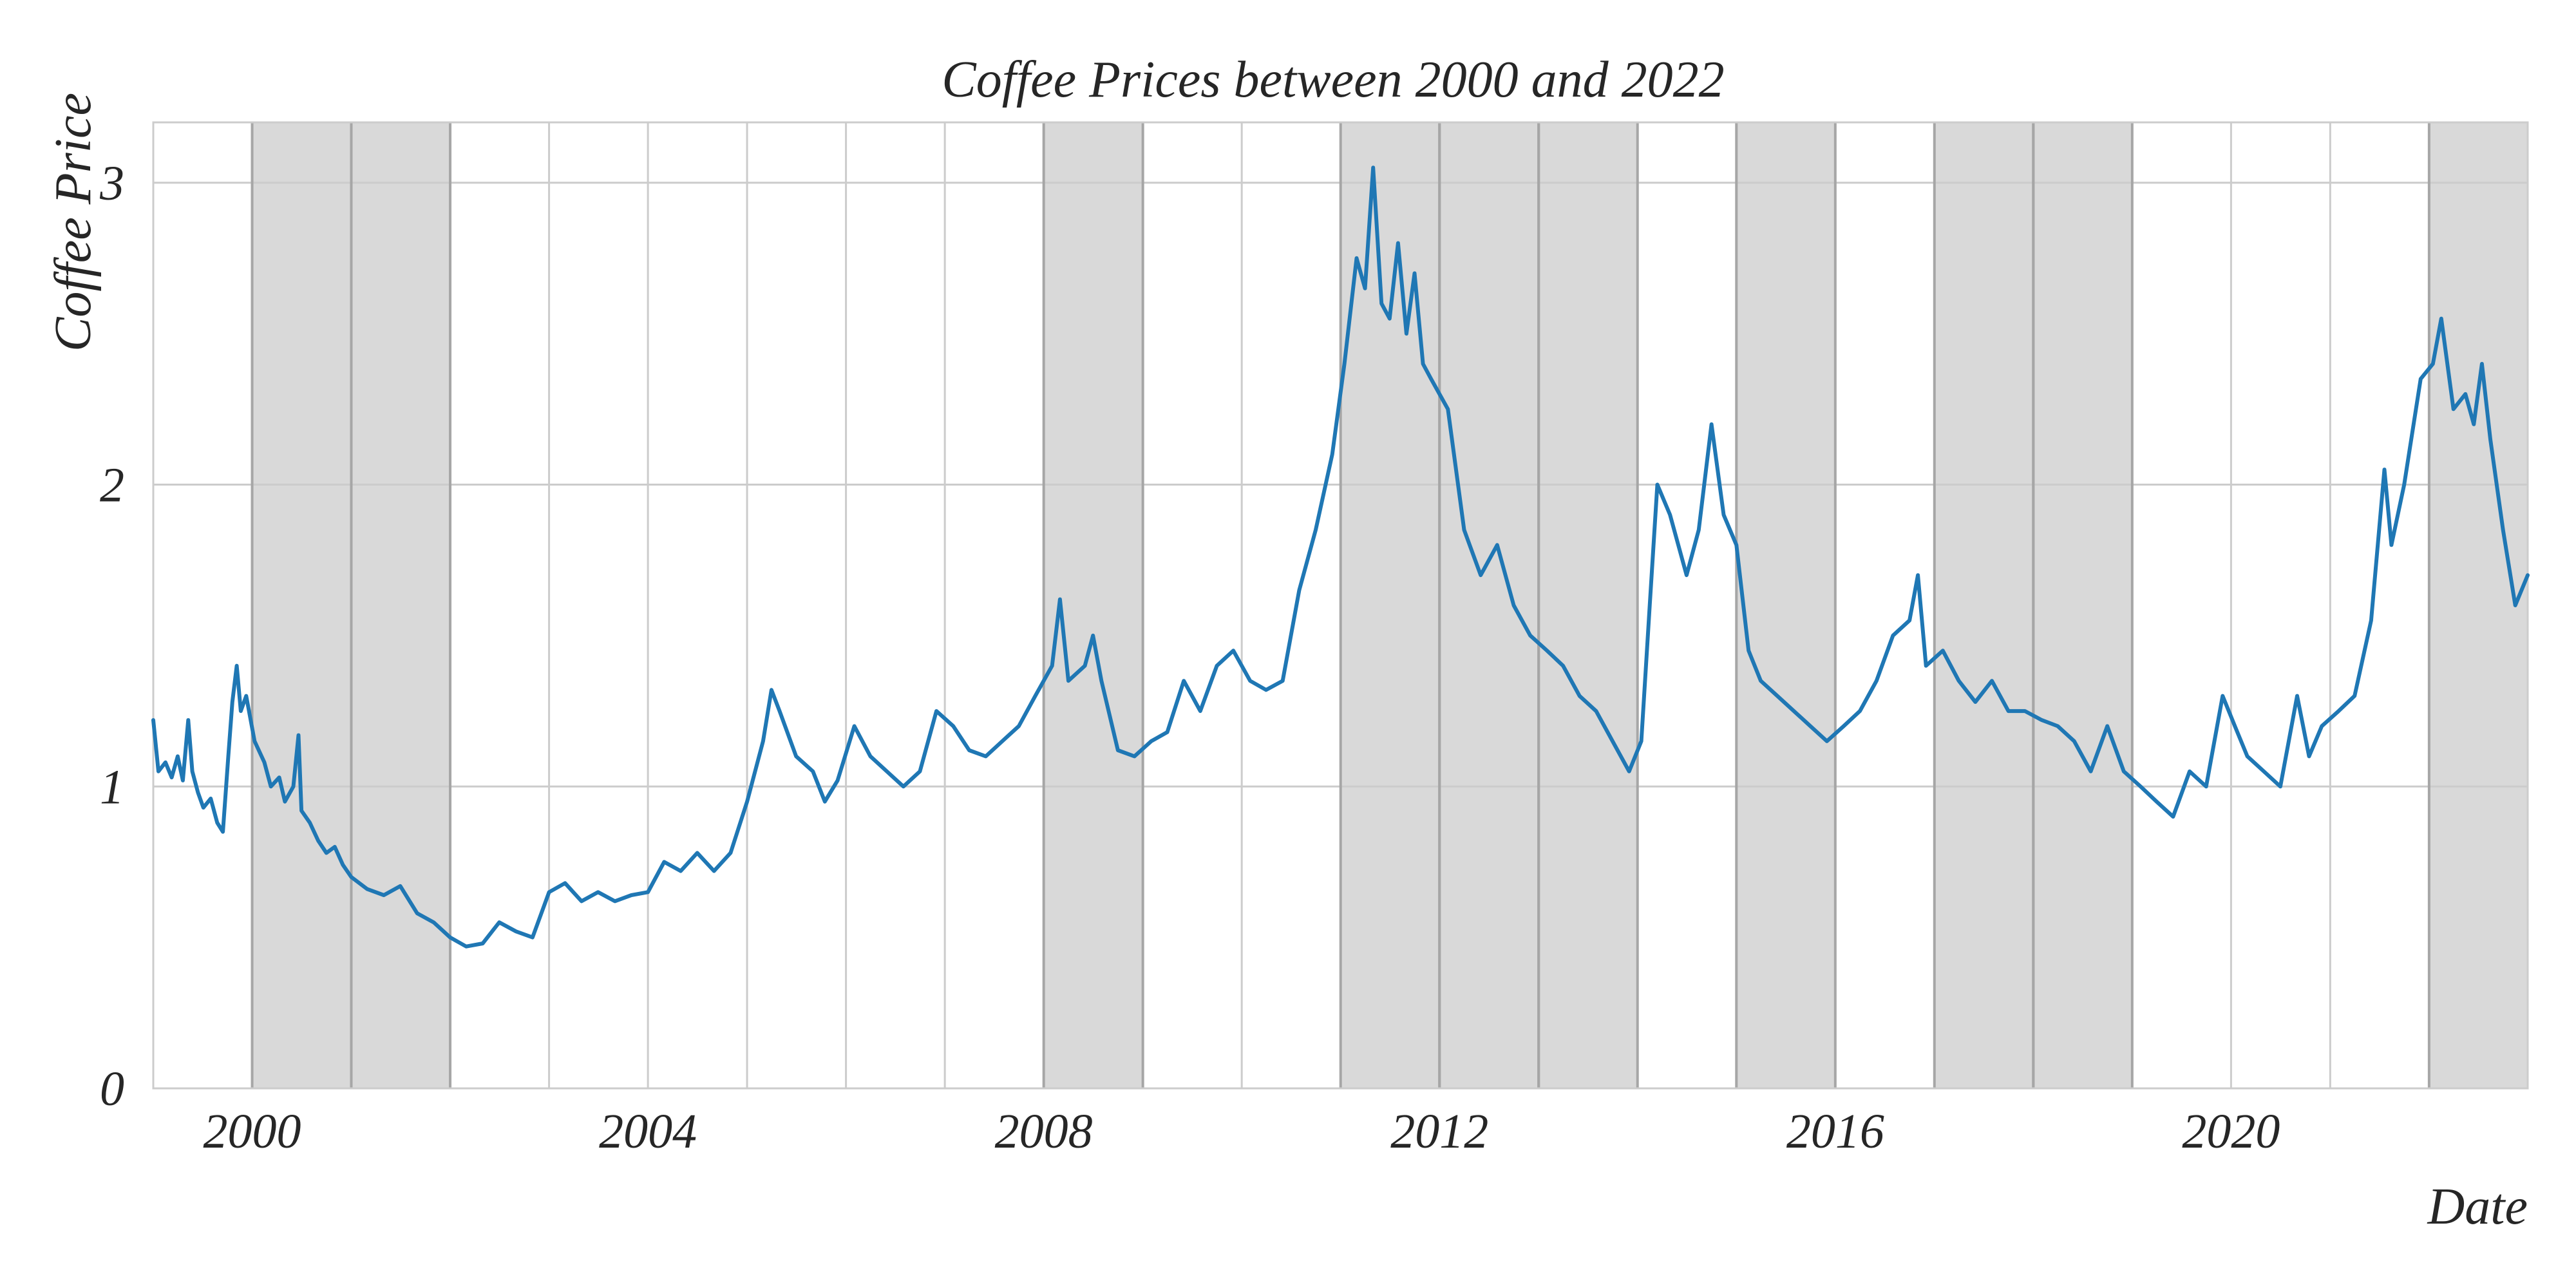  What do you see at coordinates (1489, 605) in the screenshot?
I see `shaded-band-2012` at bounding box center [1489, 605].